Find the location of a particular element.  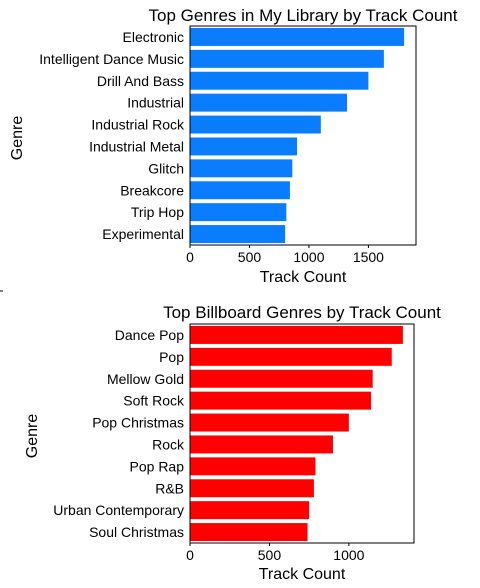

chart-title: Top Billboard Genres by Track Count is located at coordinates (302, 312).